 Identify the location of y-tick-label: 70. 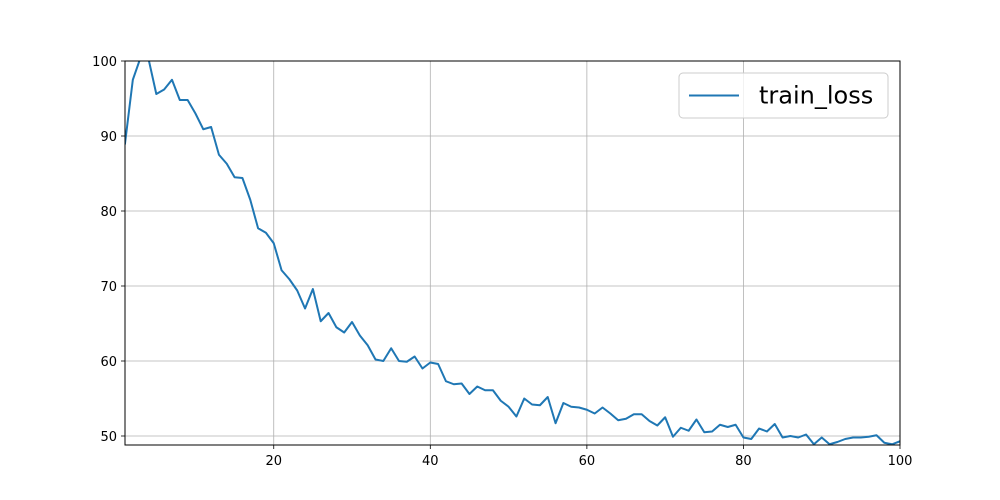
(108, 287).